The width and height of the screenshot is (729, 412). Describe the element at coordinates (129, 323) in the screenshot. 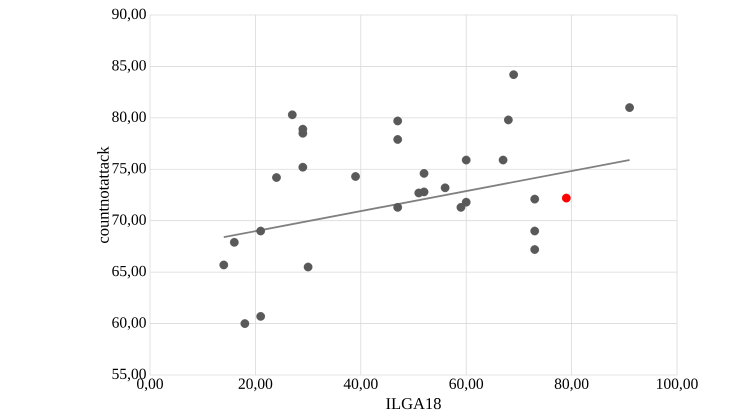

I see `y-tick-label: 60,00` at that location.